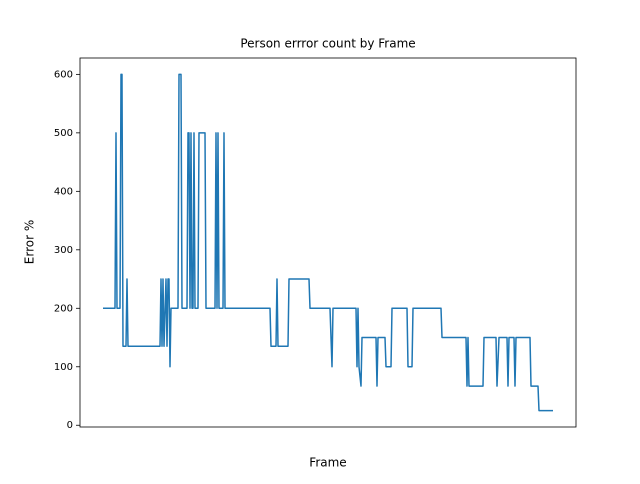 Image resolution: width=640 pixels, height=484 pixels. What do you see at coordinates (63, 367) in the screenshot?
I see `y-tick-label: 100` at bounding box center [63, 367].